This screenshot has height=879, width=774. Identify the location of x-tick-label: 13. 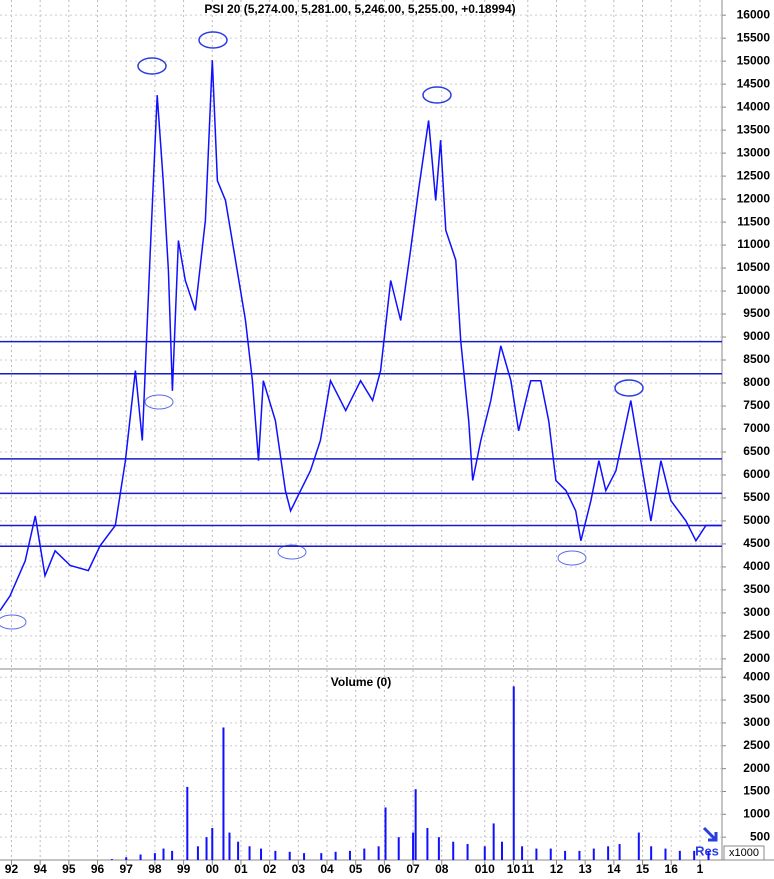
(585, 869).